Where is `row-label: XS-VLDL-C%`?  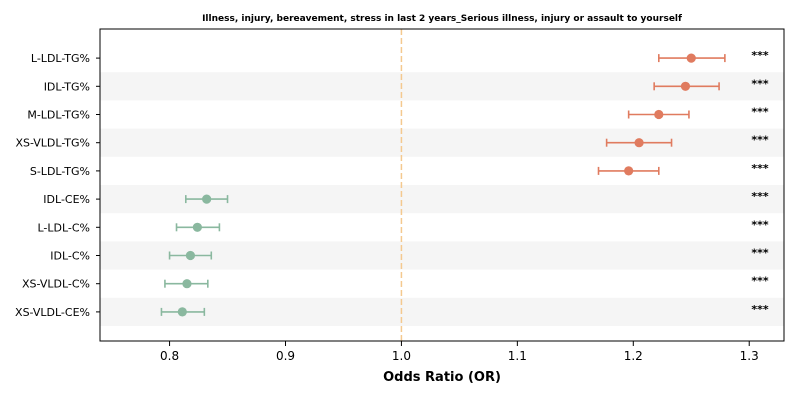 row-label: XS-VLDL-C% is located at coordinates (56, 284).